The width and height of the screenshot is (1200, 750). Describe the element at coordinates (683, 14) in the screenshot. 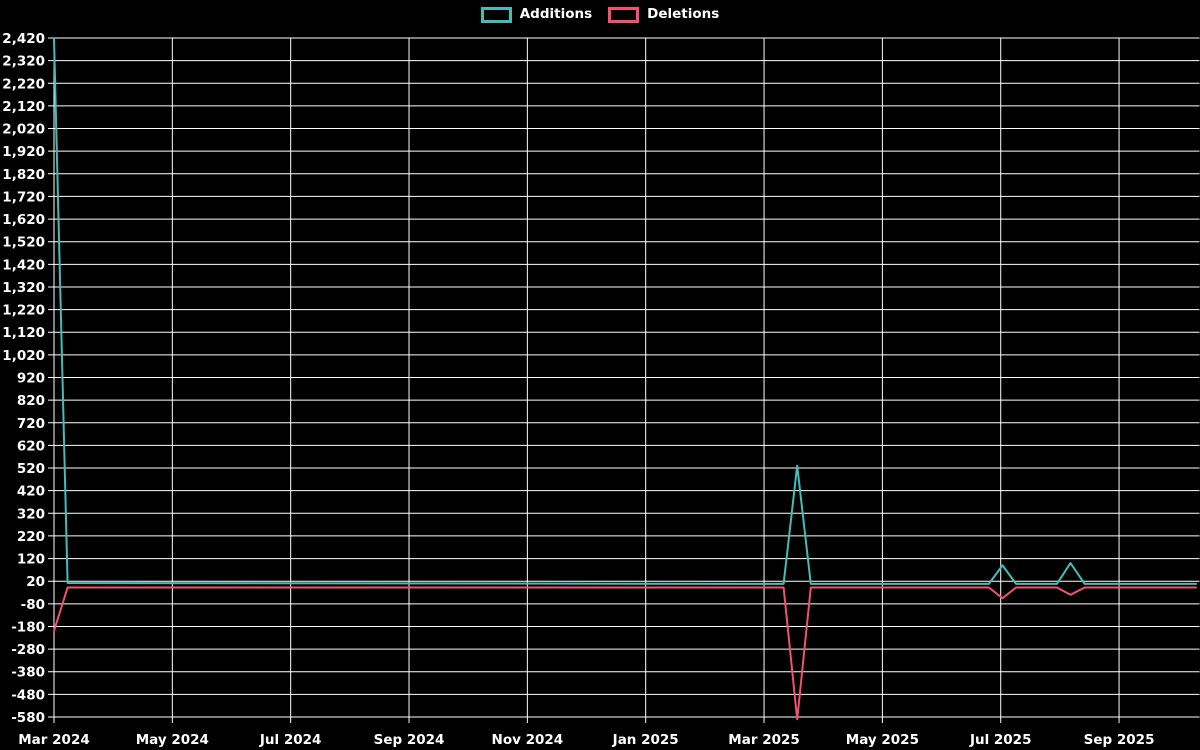

I see `deletions-legend-label: Deletions` at that location.